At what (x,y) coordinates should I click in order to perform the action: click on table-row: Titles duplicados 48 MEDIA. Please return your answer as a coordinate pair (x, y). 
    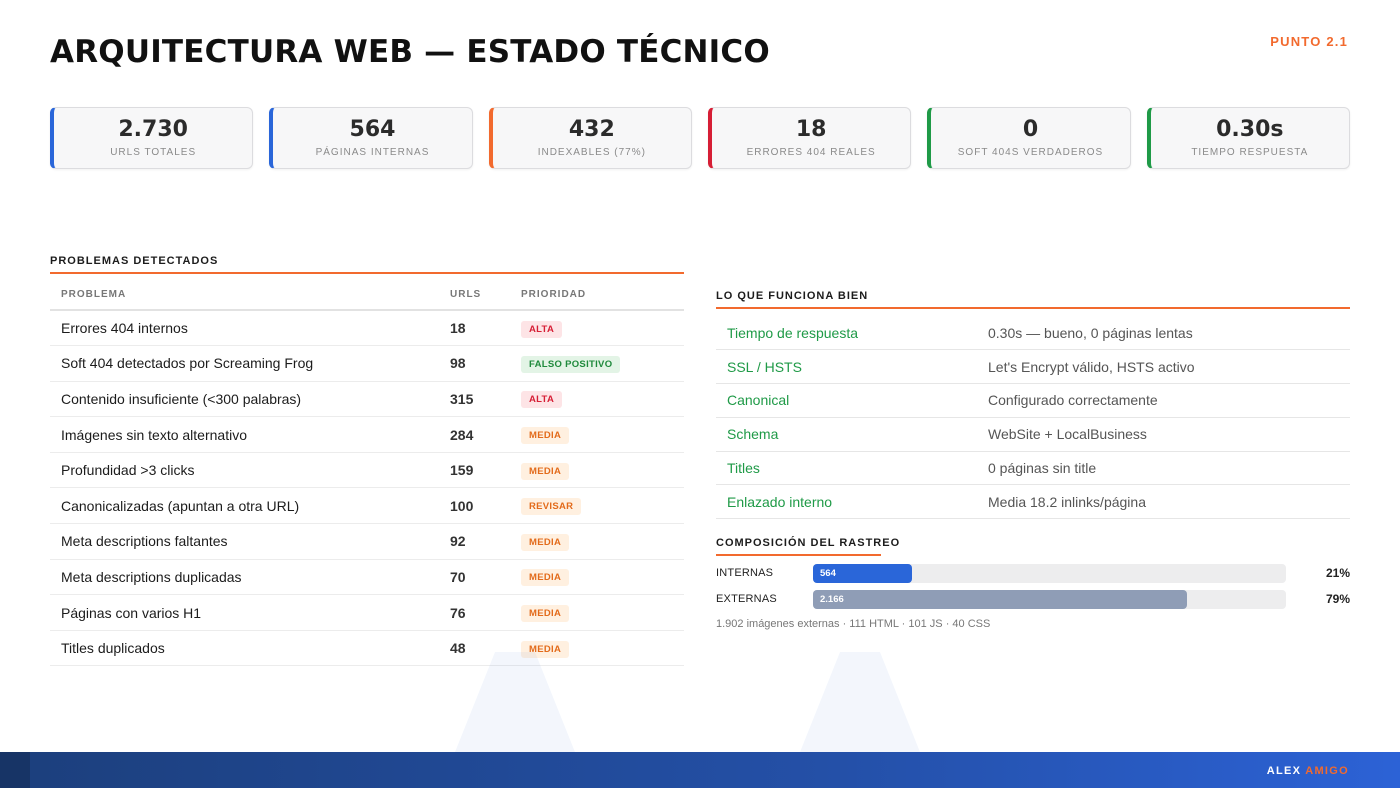
    Looking at the image, I should click on (367, 648).